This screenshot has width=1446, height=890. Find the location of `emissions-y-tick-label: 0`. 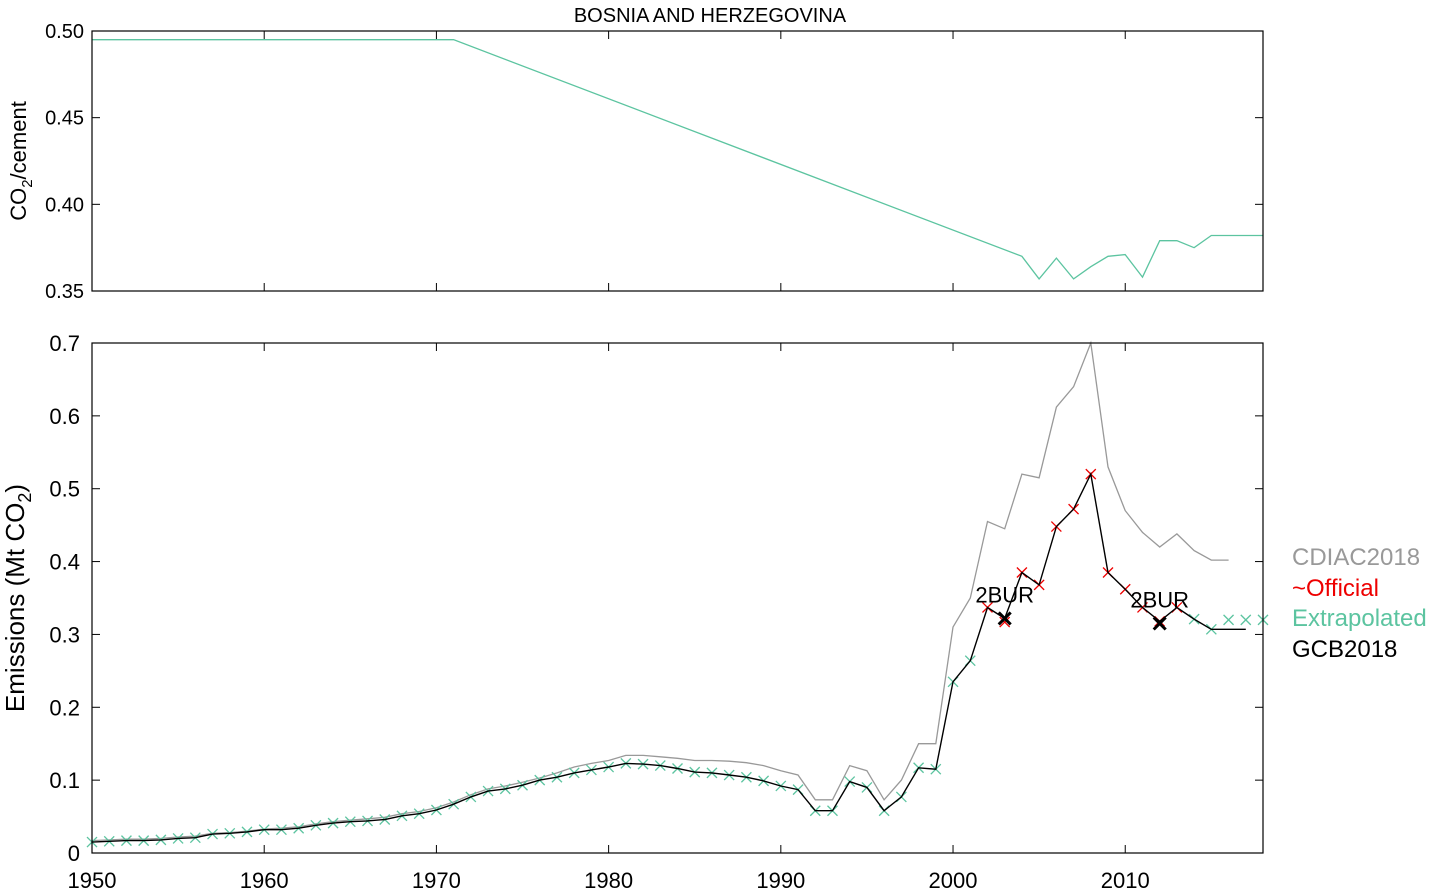

emissions-y-tick-label: 0 is located at coordinates (74, 853).